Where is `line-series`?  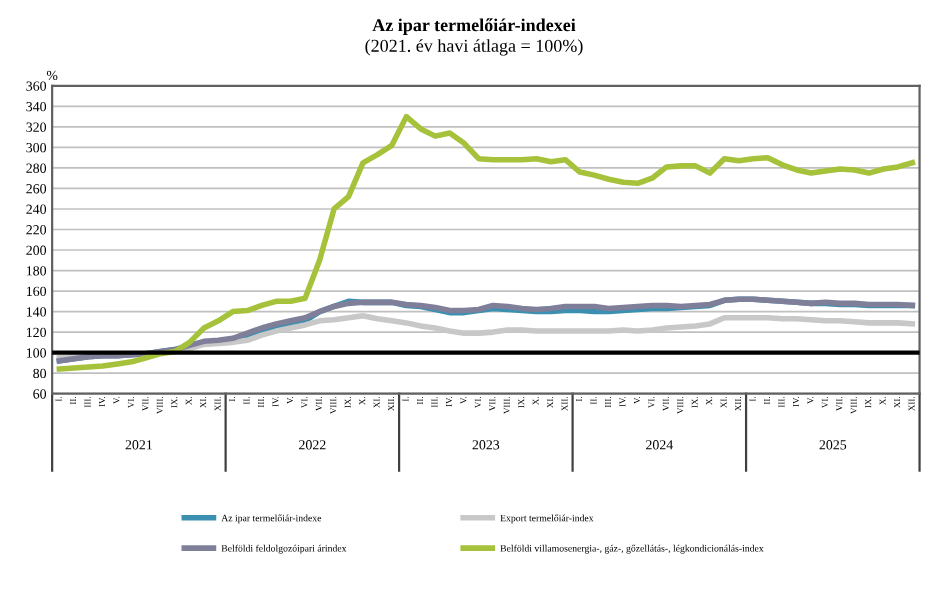
line-series is located at coordinates (486, 330).